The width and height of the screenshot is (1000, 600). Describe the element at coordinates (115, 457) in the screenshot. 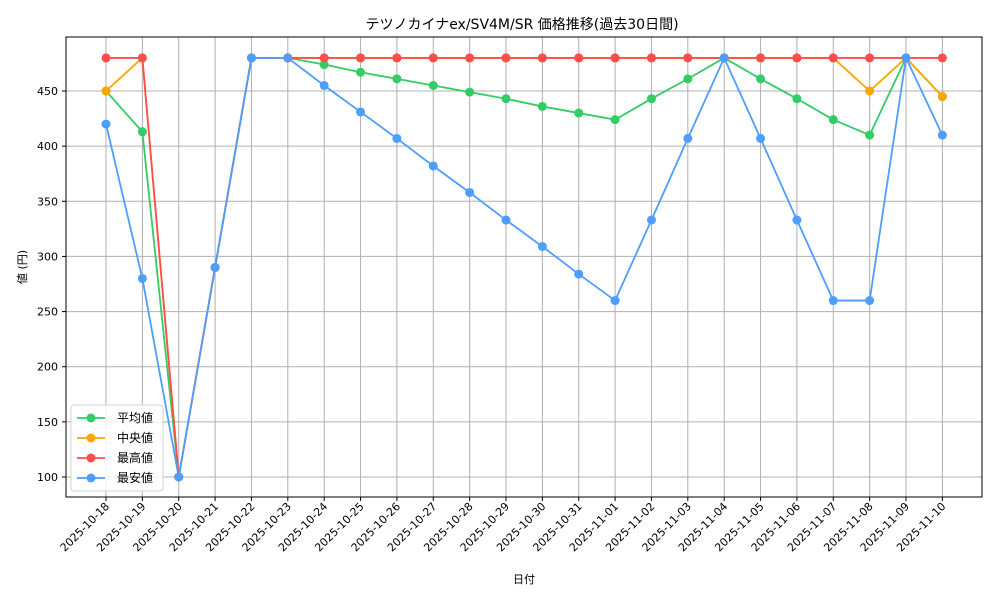

I see `legend-item: 最高値` at that location.